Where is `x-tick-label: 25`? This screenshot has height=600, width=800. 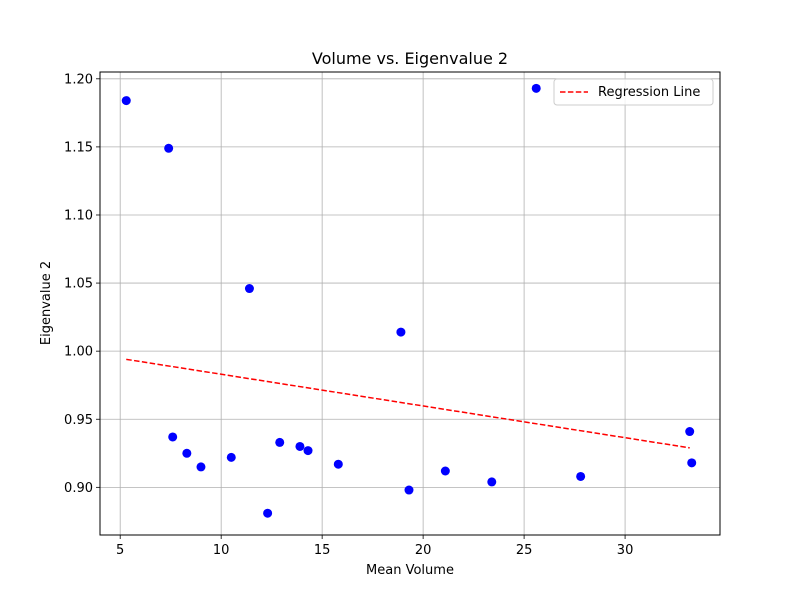 x-tick-label: 25 is located at coordinates (524, 550).